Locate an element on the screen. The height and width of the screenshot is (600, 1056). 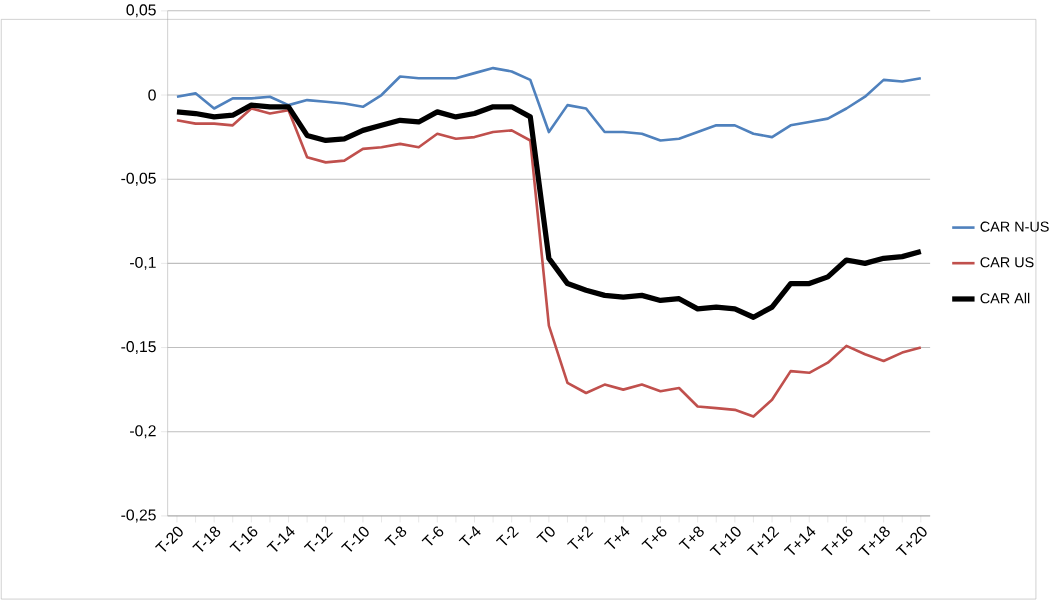
x-tick-label: T-14 is located at coordinates (280, 538).